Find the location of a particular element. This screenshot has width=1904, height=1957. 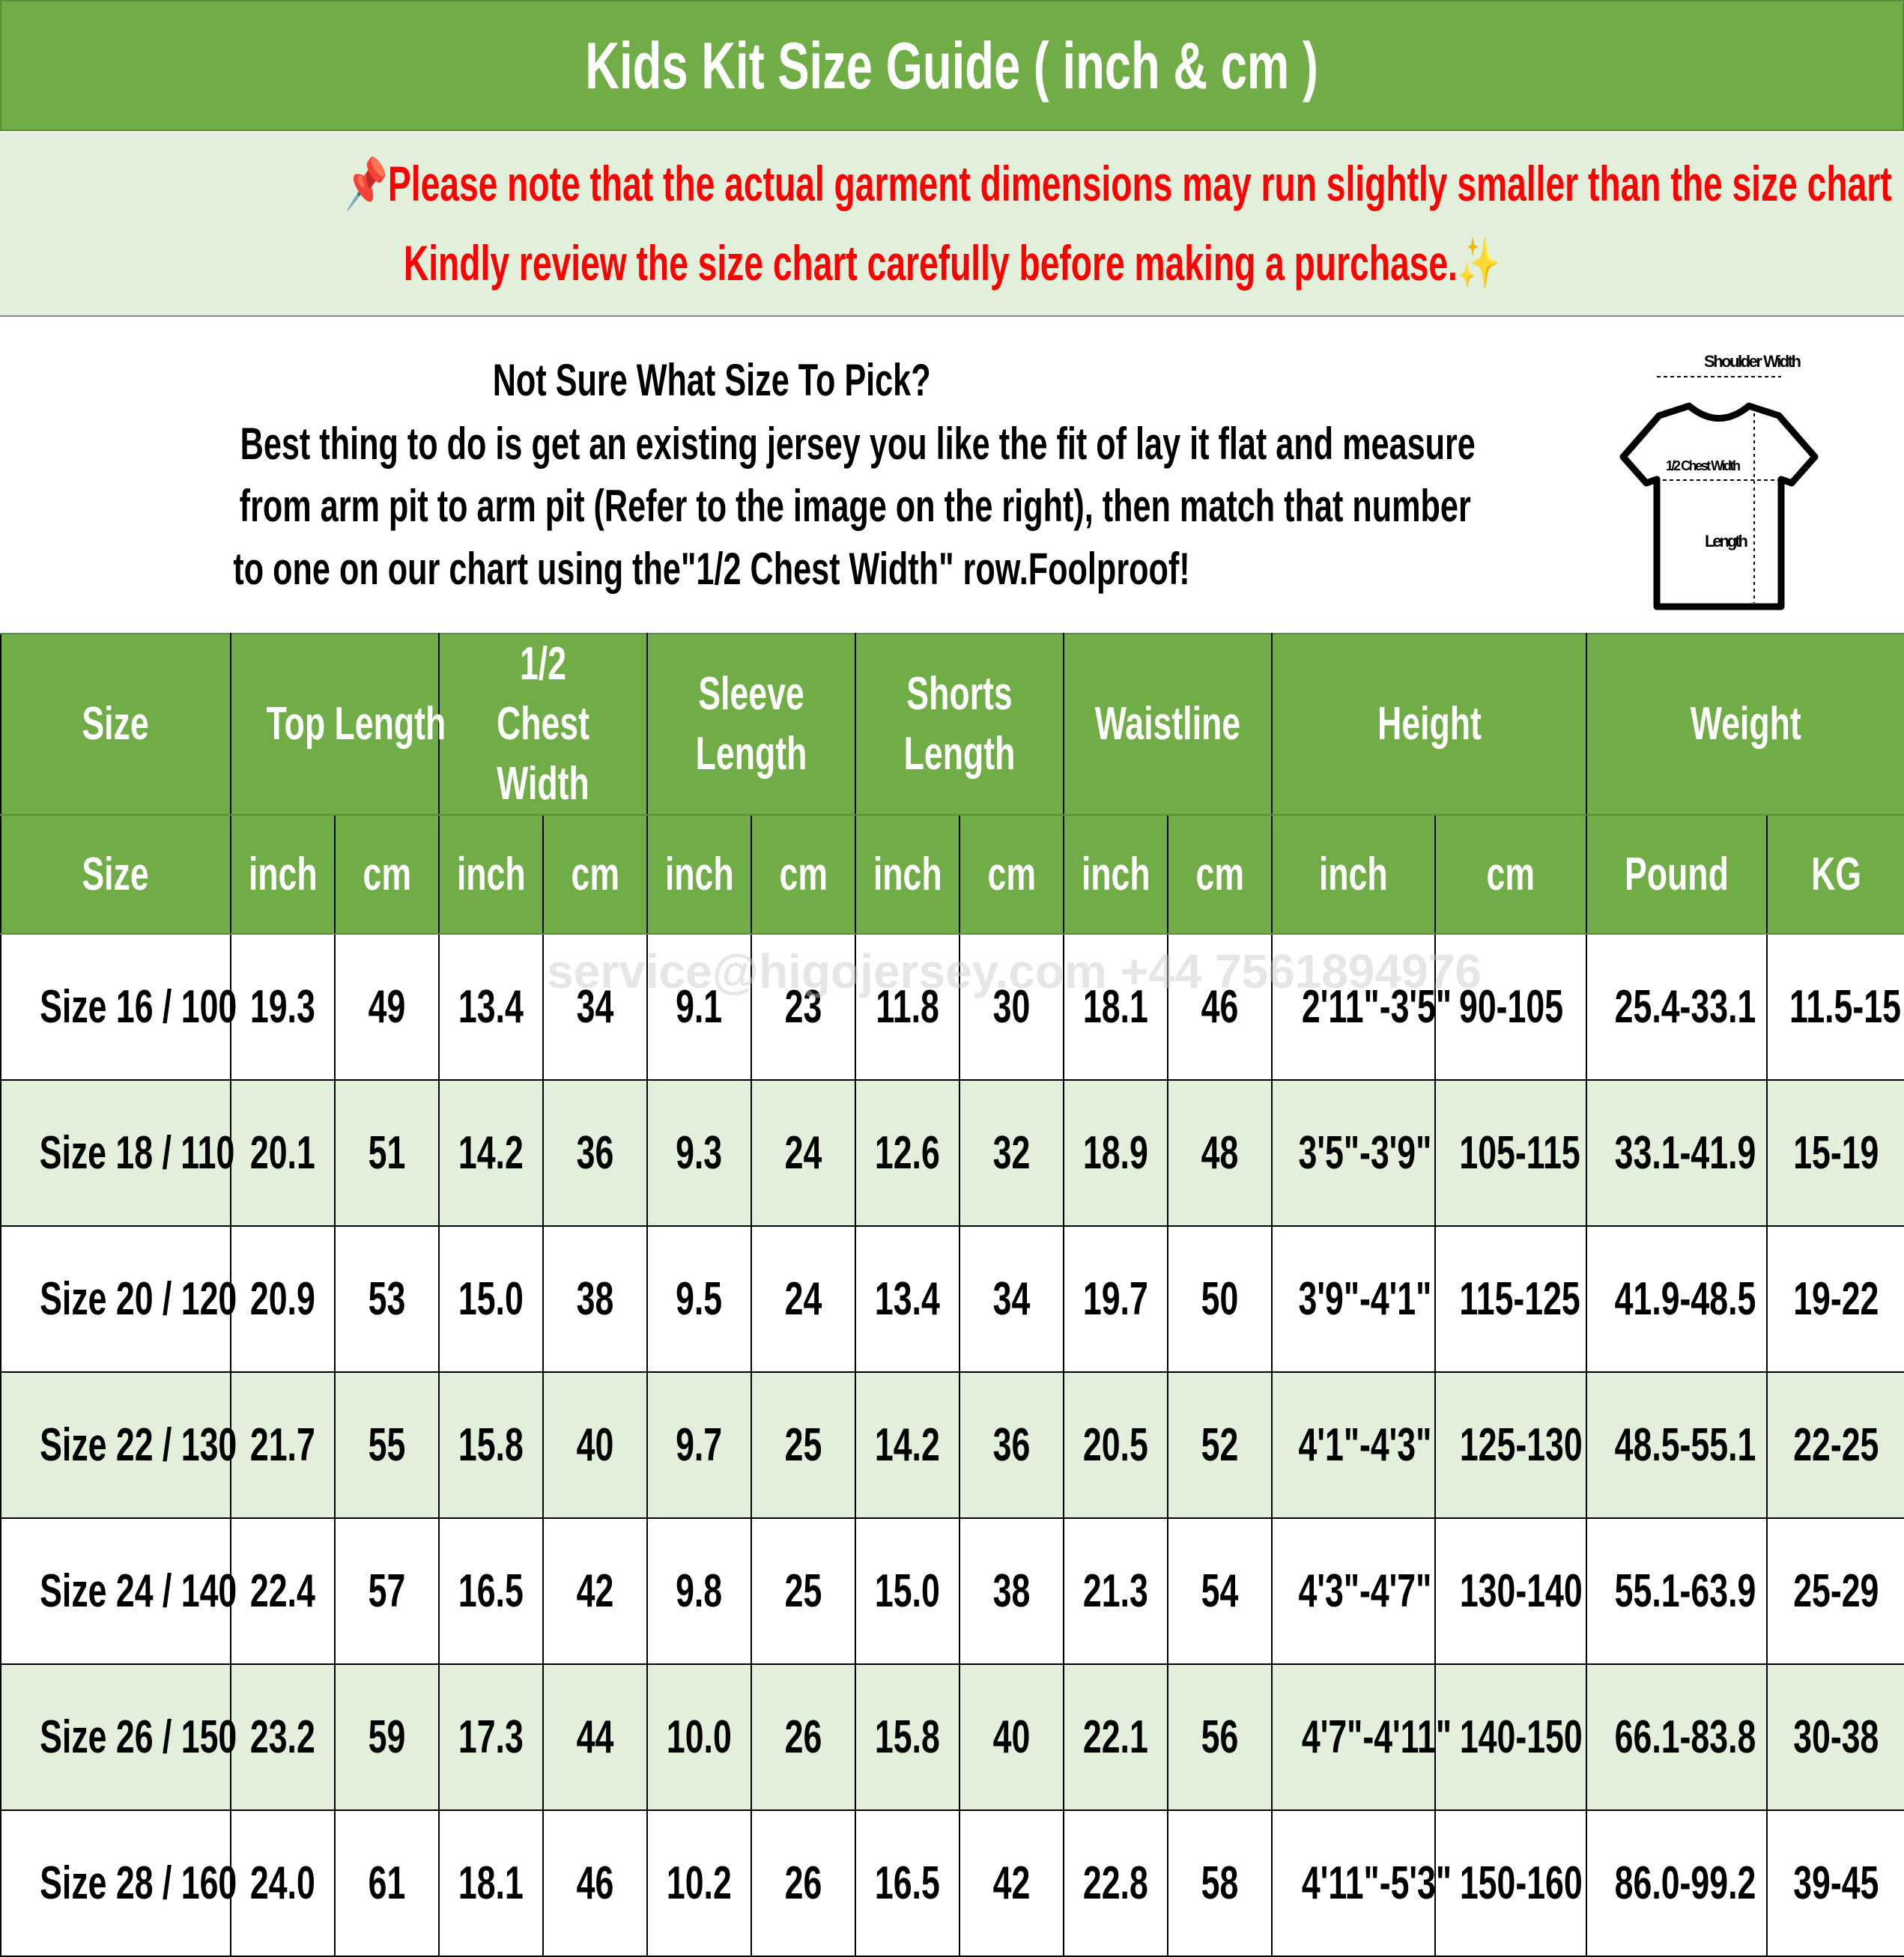

table-cell: 13.4 is located at coordinates (908, 1299).